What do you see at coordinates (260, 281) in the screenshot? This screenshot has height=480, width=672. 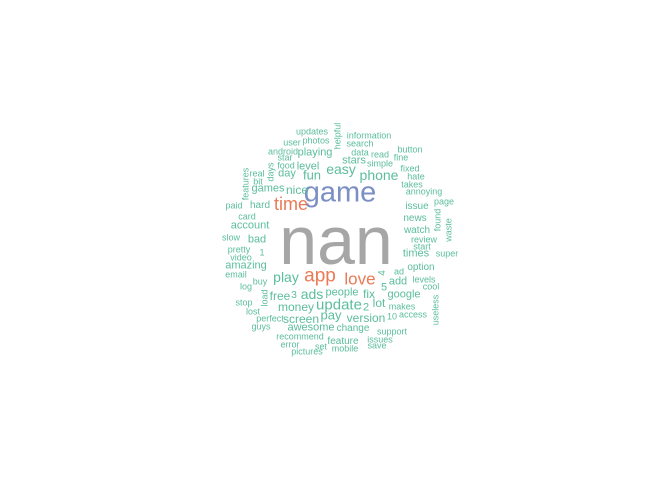 I see `word-buy: buy` at bounding box center [260, 281].